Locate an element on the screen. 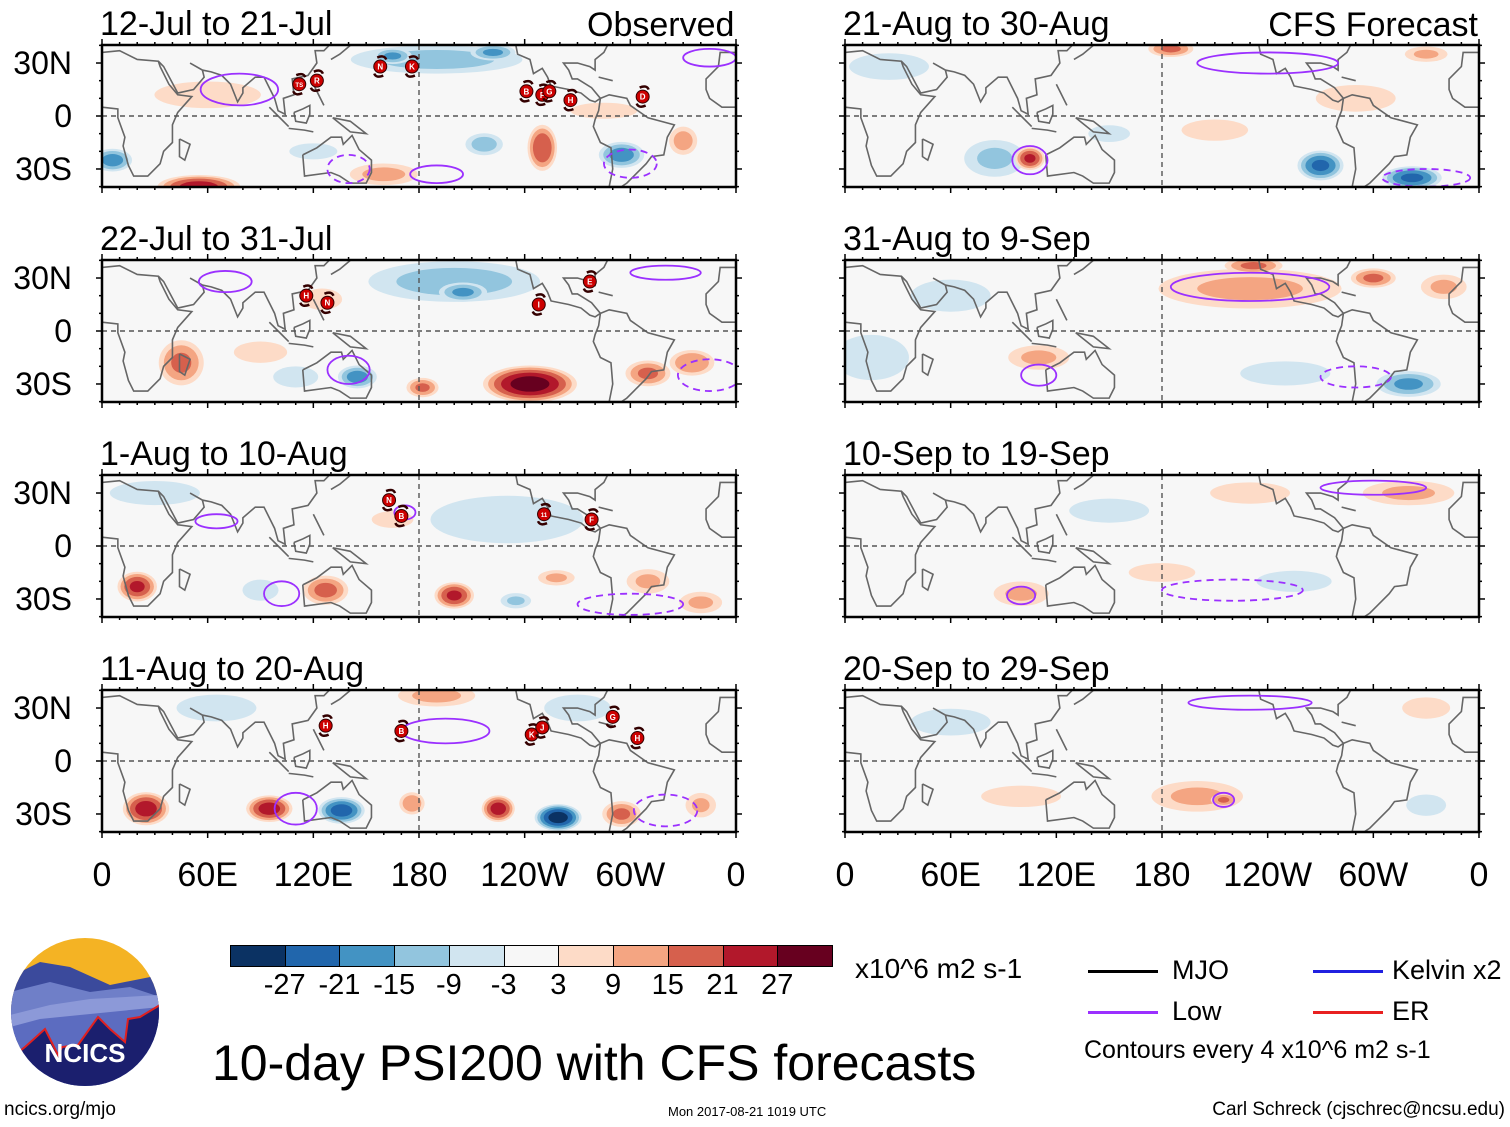  observed-label: Observed is located at coordinates (661, 25).